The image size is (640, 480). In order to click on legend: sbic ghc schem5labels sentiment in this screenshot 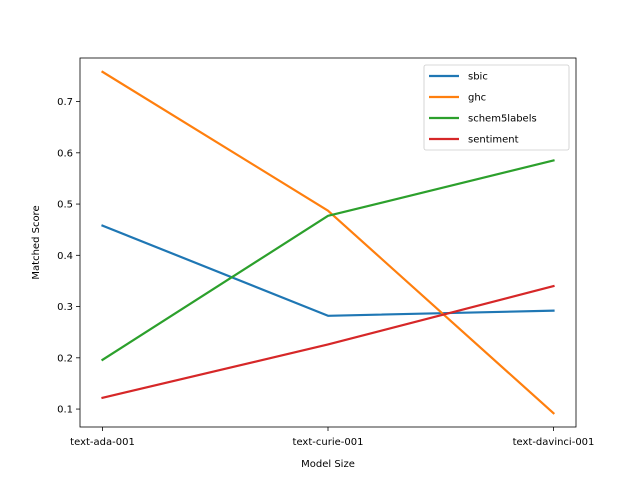, I will do `click(496, 107)`.